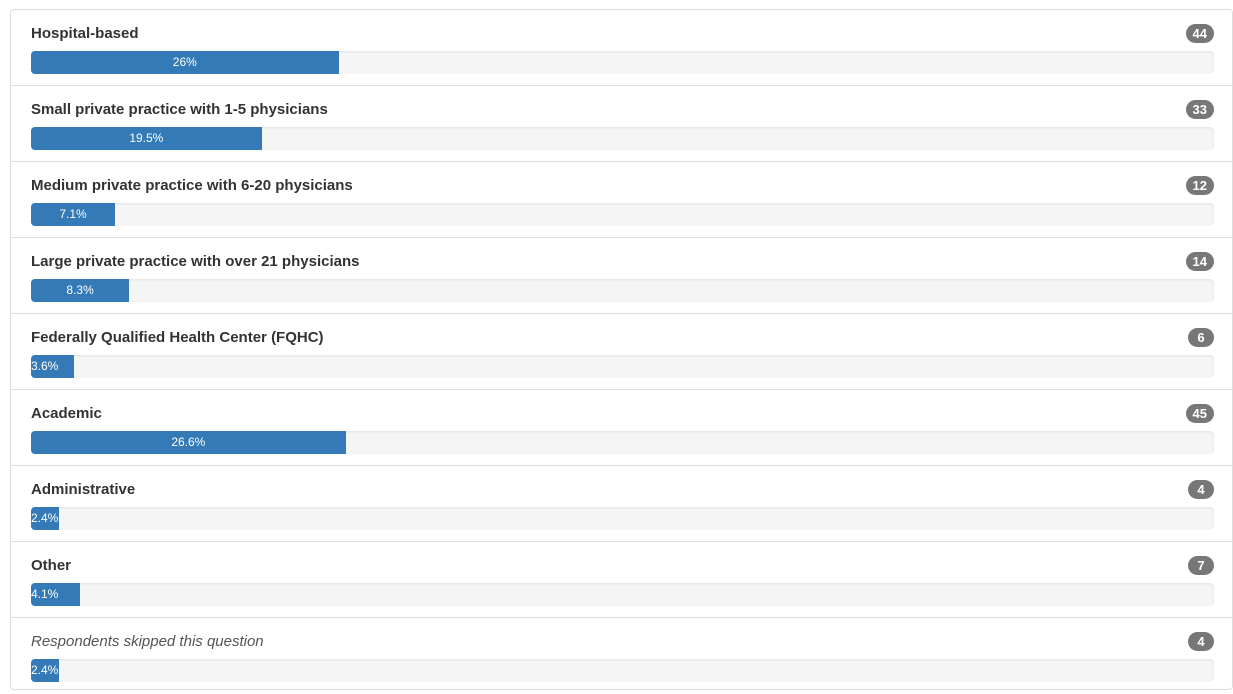 The height and width of the screenshot is (694, 1233). Describe the element at coordinates (621, 580) in the screenshot. I see `result-item: Other 7 4.1%` at that location.